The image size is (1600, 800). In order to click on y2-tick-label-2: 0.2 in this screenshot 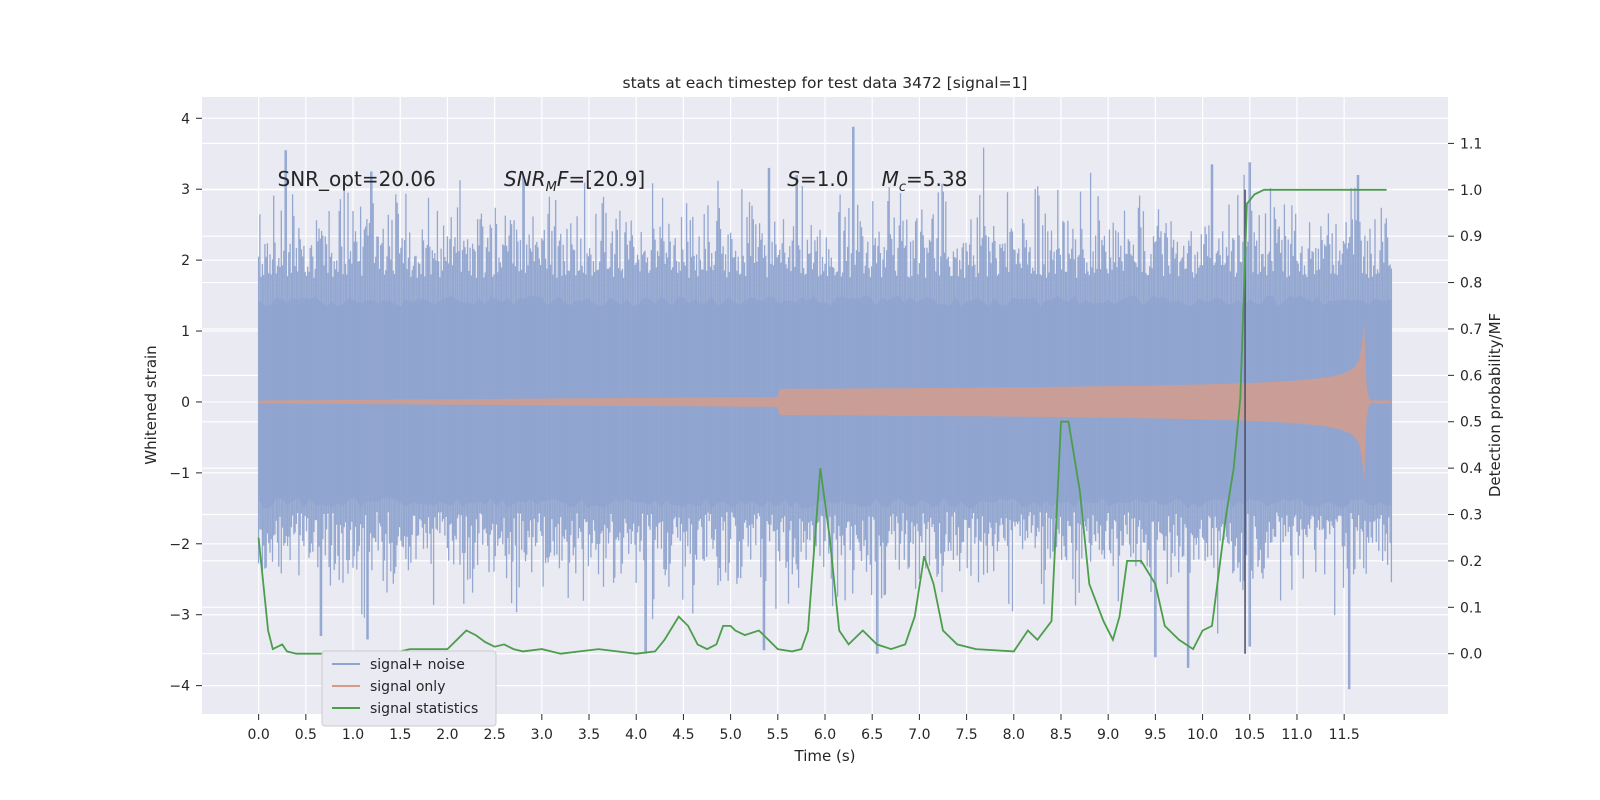, I will do `click(1471, 562)`.